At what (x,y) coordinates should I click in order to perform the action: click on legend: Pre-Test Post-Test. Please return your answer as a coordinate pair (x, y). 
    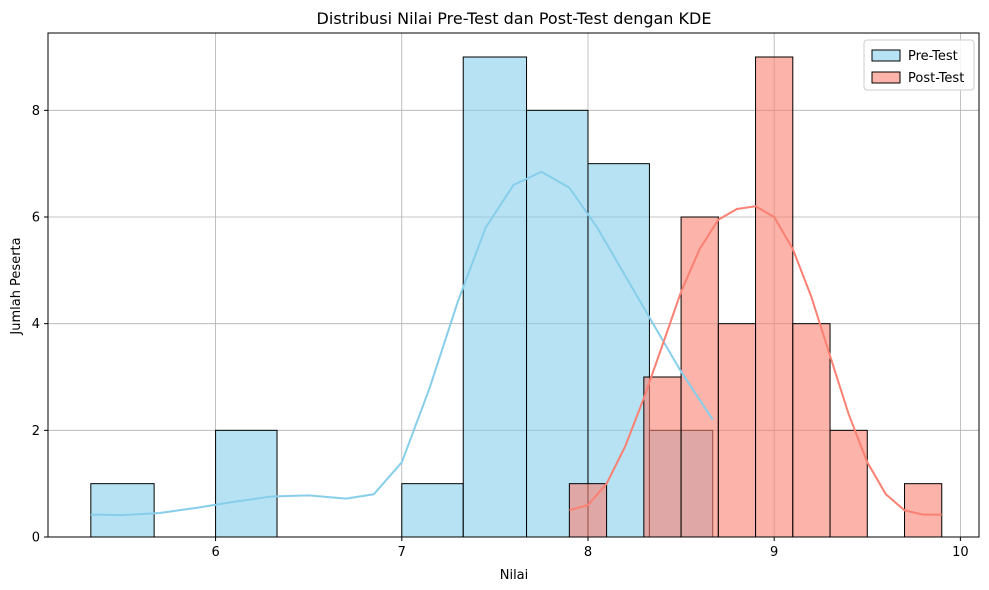
    Looking at the image, I should click on (919, 65).